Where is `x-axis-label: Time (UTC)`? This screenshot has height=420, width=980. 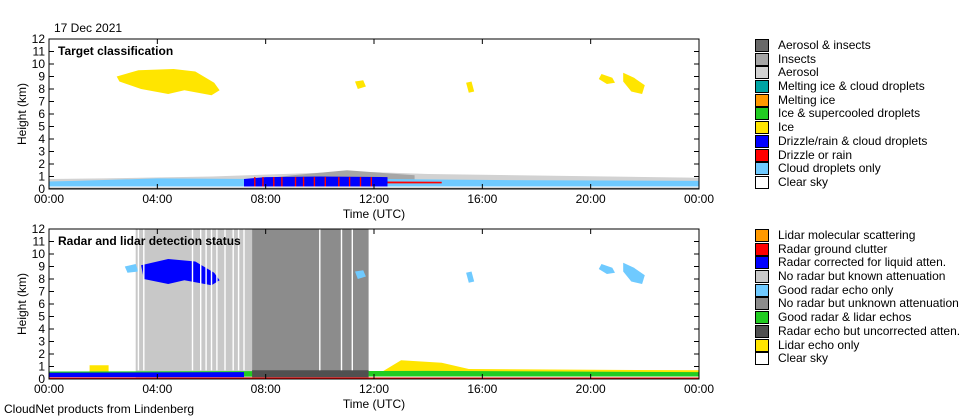 x-axis-label: Time (UTC) is located at coordinates (374, 404).